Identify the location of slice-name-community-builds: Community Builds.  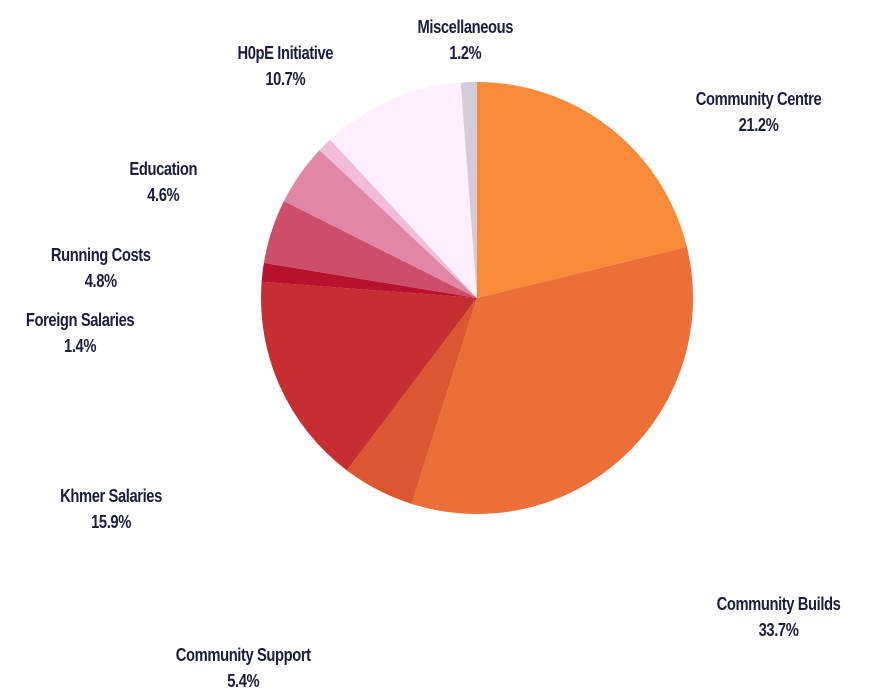
(778, 604).